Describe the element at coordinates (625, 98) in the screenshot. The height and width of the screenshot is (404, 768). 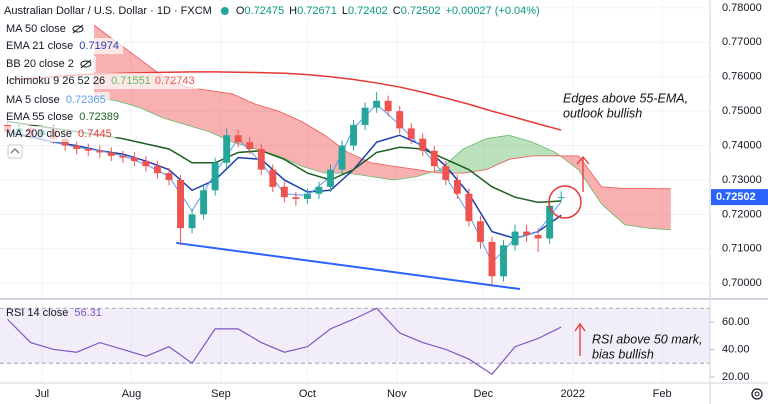
I see `annotation: Edges above 55-EMA,` at that location.